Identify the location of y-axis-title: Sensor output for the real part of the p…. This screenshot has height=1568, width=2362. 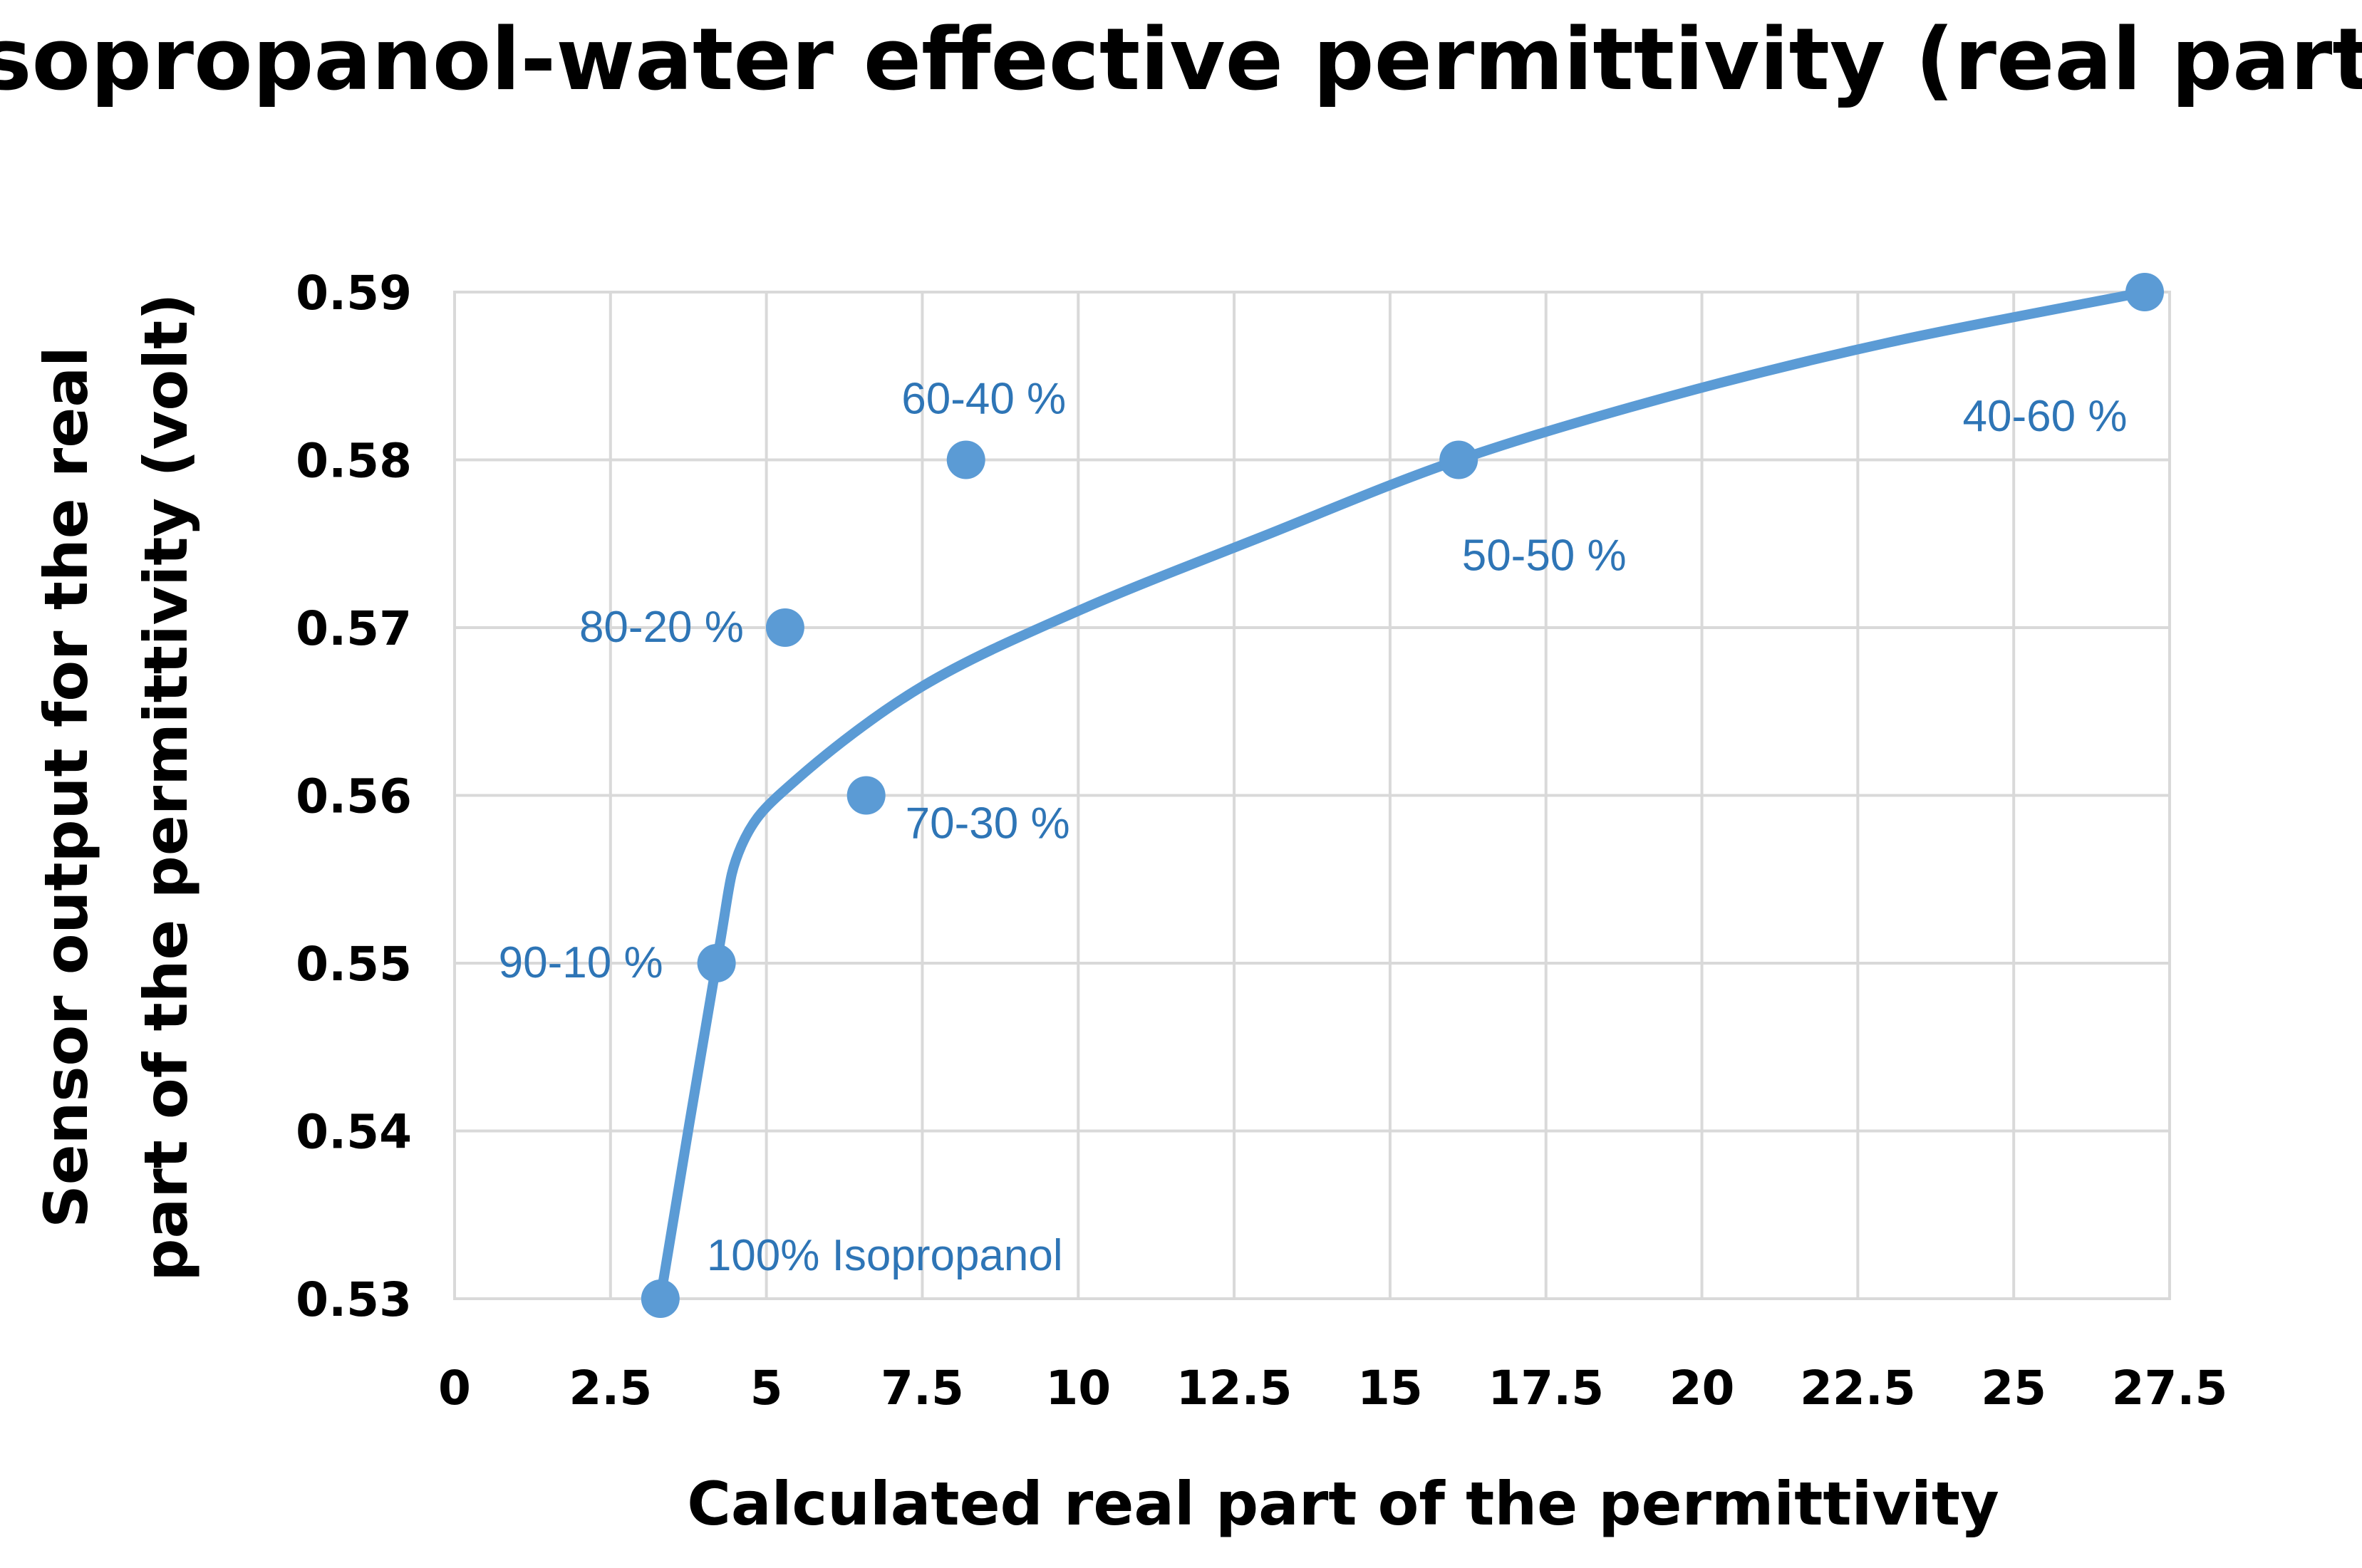
(116, 787).